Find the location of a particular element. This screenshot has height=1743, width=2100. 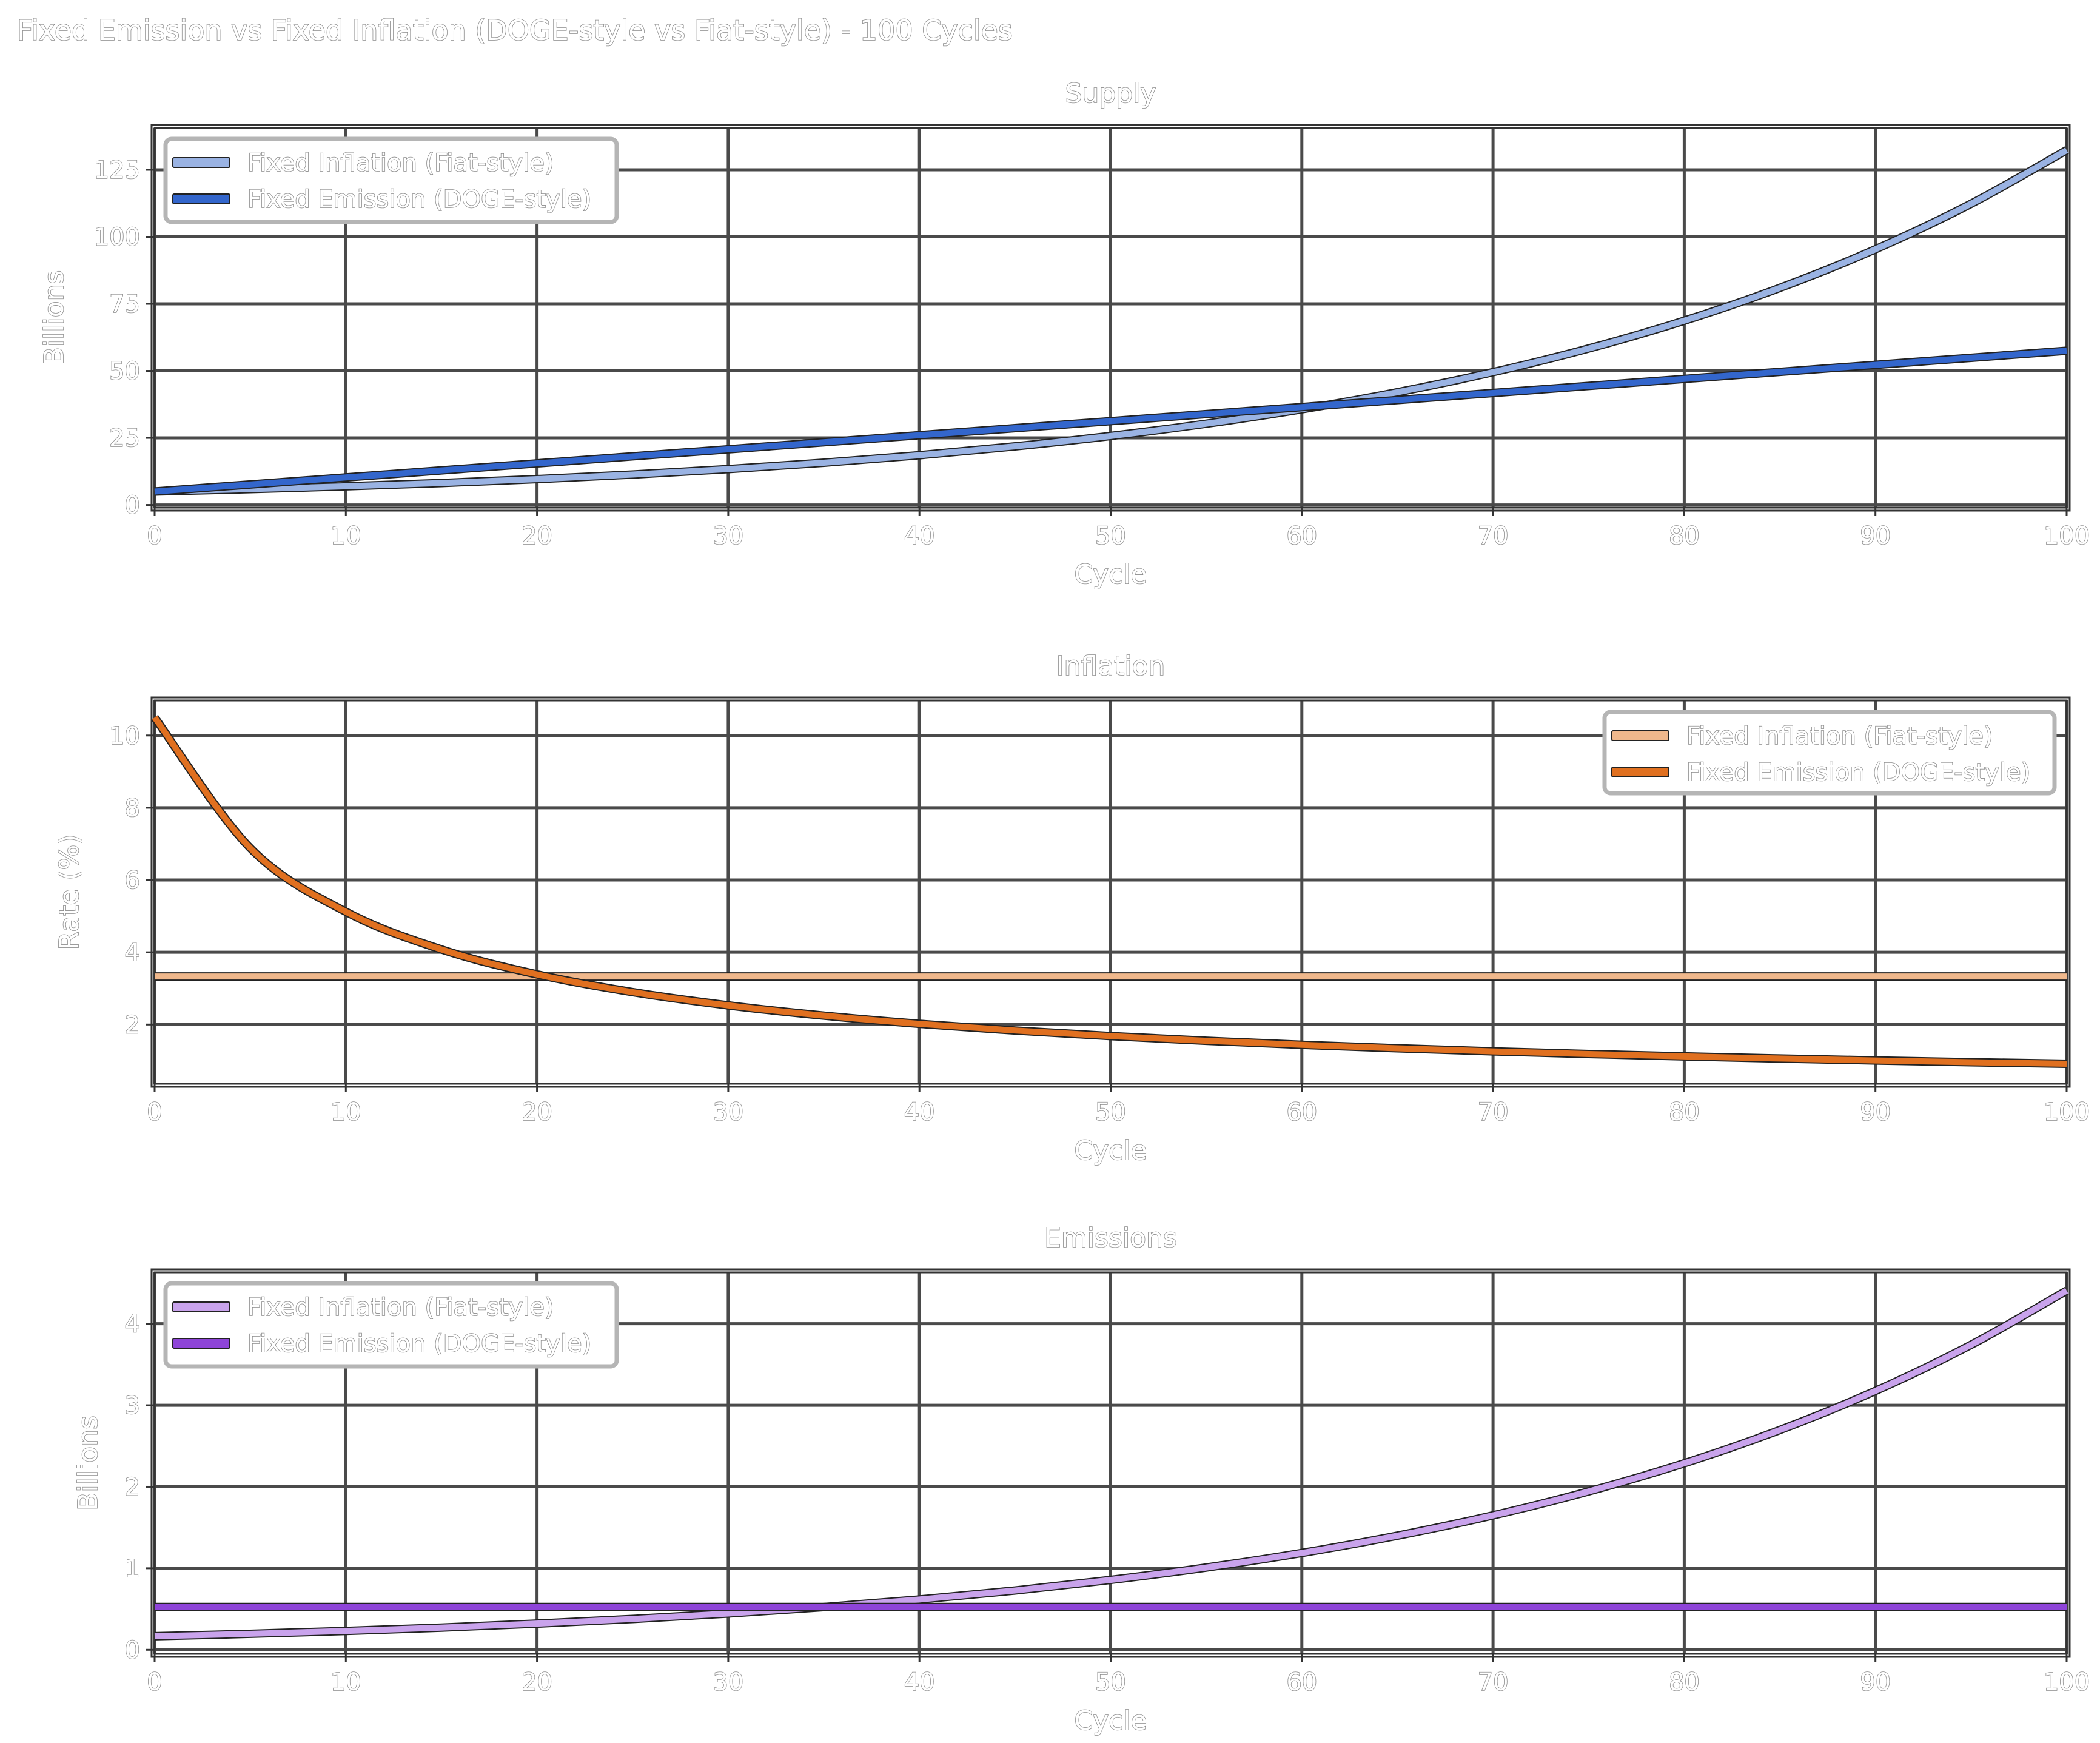

y-axis-label: Rate (%) is located at coordinates (69, 892).